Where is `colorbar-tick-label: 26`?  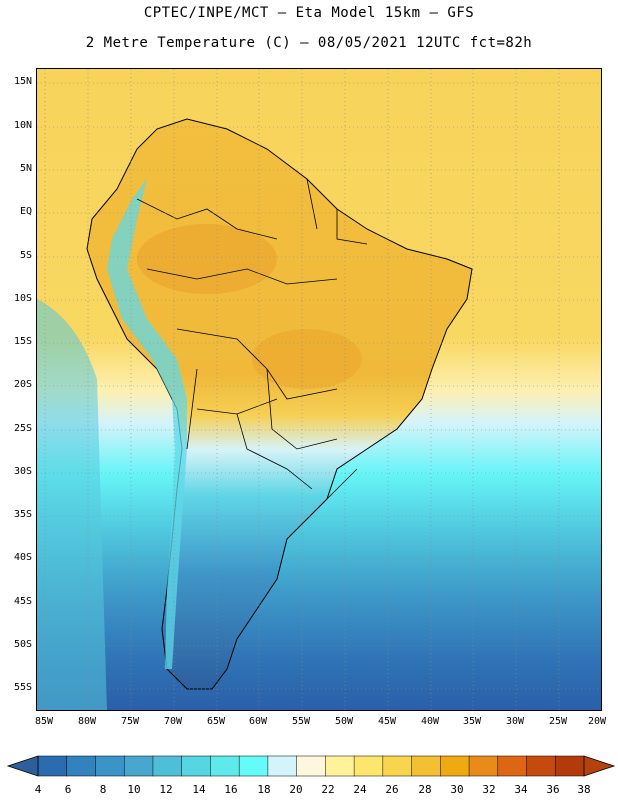 colorbar-tick-label: 26 is located at coordinates (392, 789).